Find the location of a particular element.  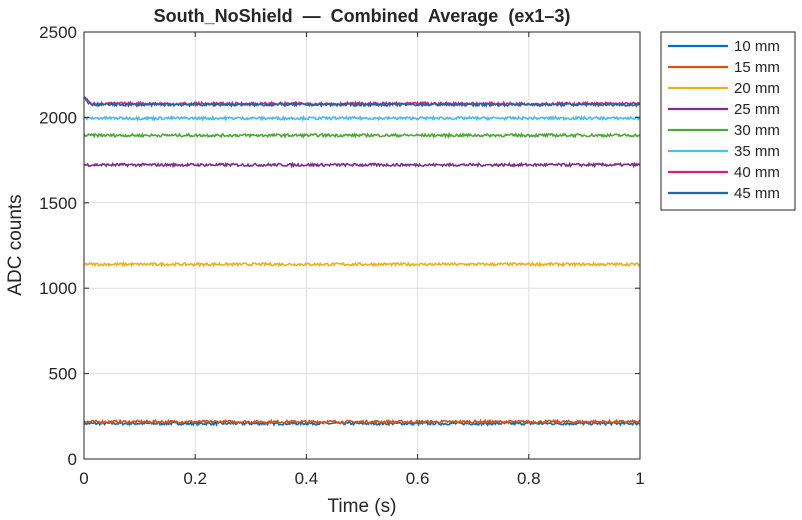

y-tick-label: 1500 is located at coordinates (58, 203).